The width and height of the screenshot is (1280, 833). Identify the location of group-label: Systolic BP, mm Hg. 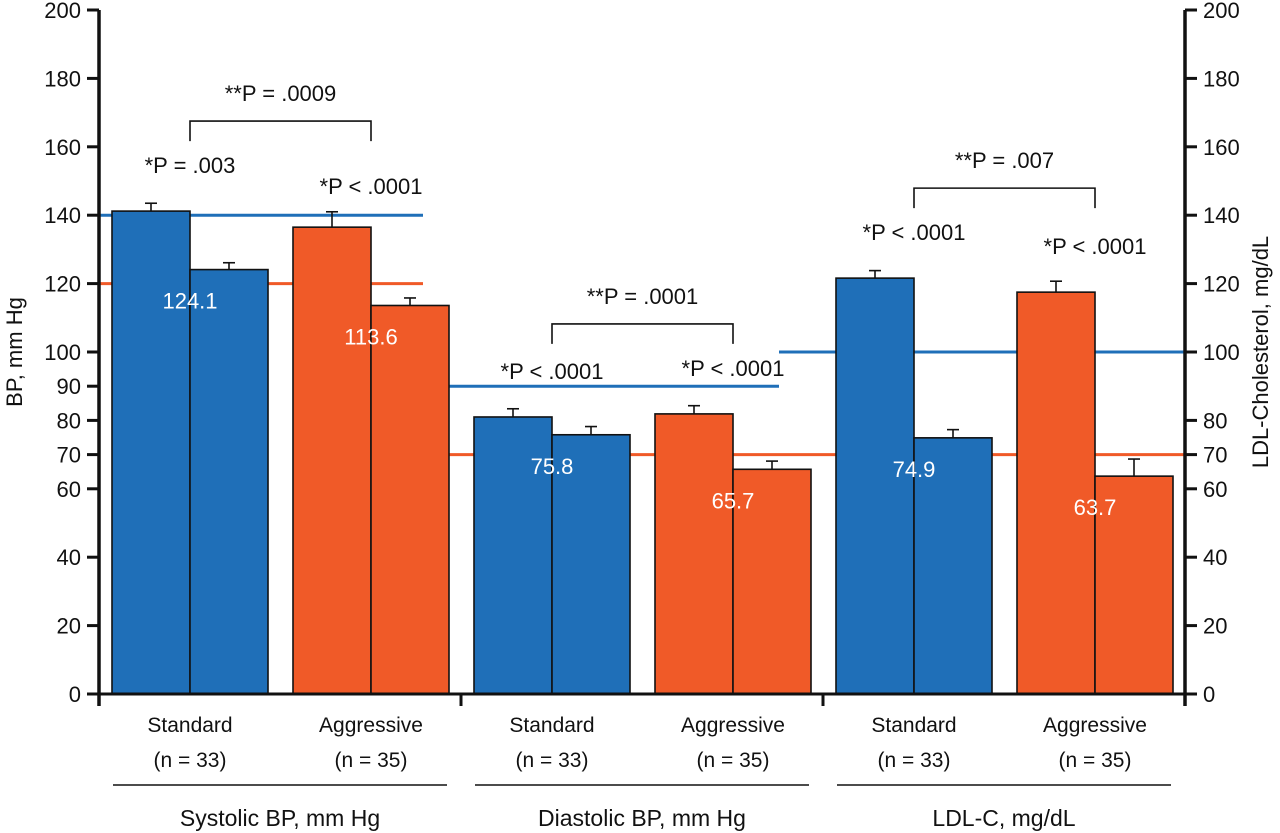
(280, 818).